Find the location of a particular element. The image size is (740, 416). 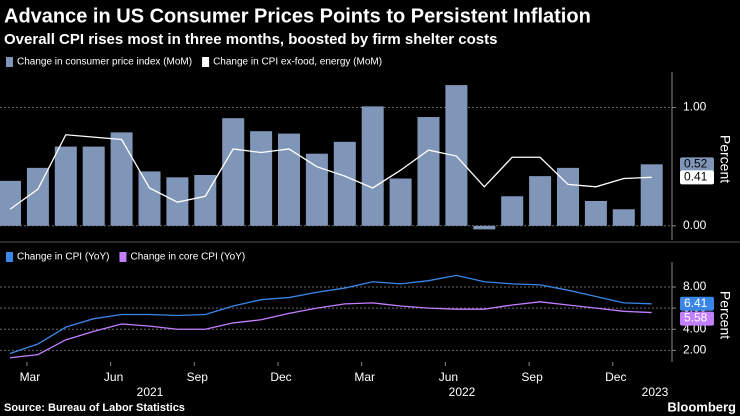

y-tick-label: 8.00 is located at coordinates (695, 286).